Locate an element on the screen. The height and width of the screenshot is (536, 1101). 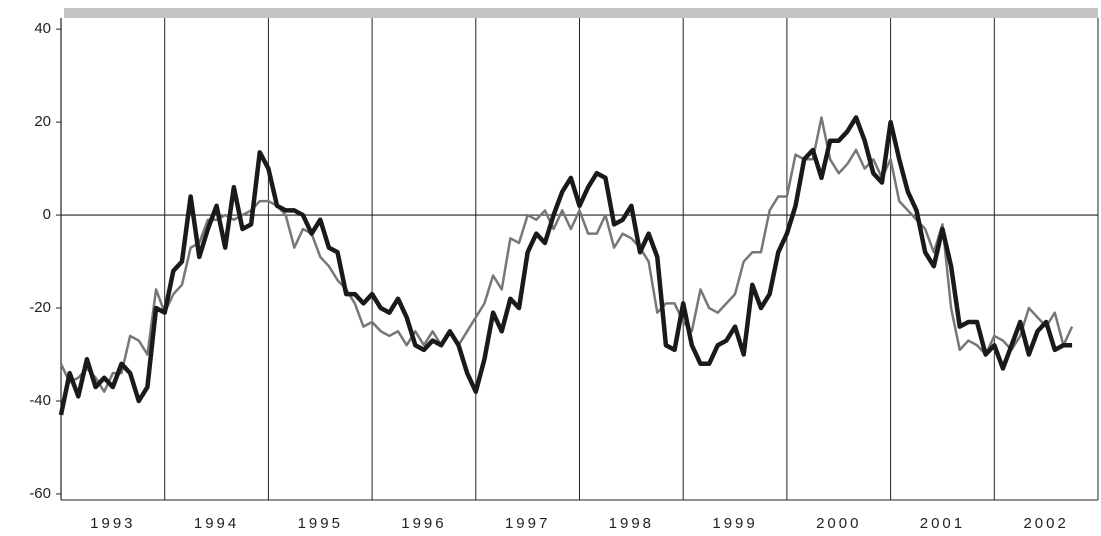
x-tick-label: 1995 is located at coordinates (320, 523).